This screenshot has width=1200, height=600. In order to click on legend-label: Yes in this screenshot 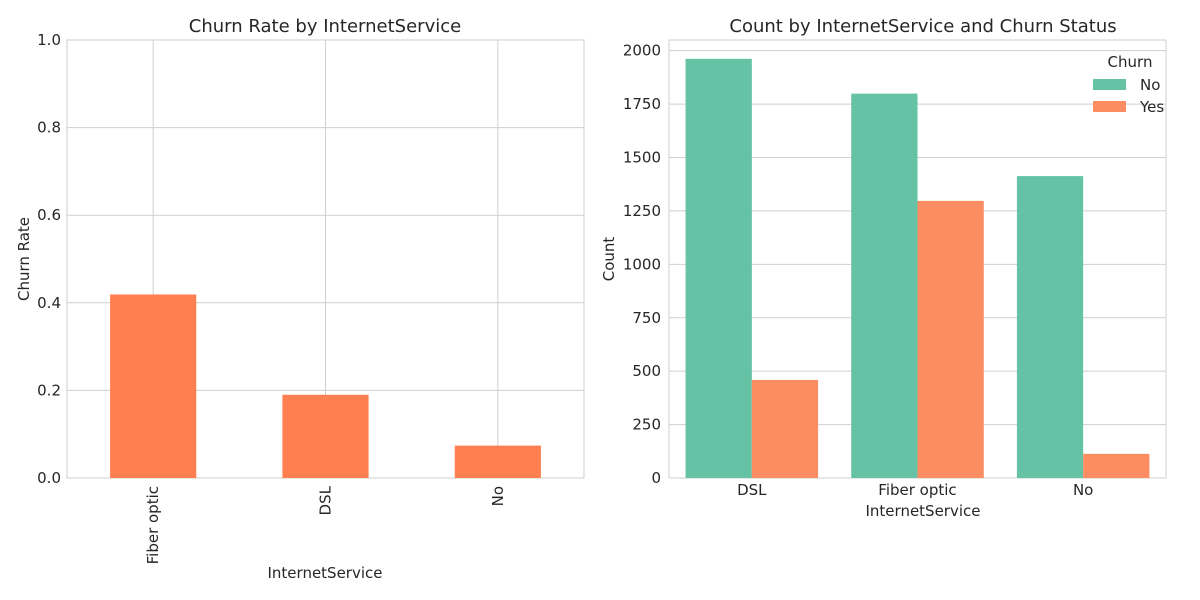, I will do `click(1151, 107)`.